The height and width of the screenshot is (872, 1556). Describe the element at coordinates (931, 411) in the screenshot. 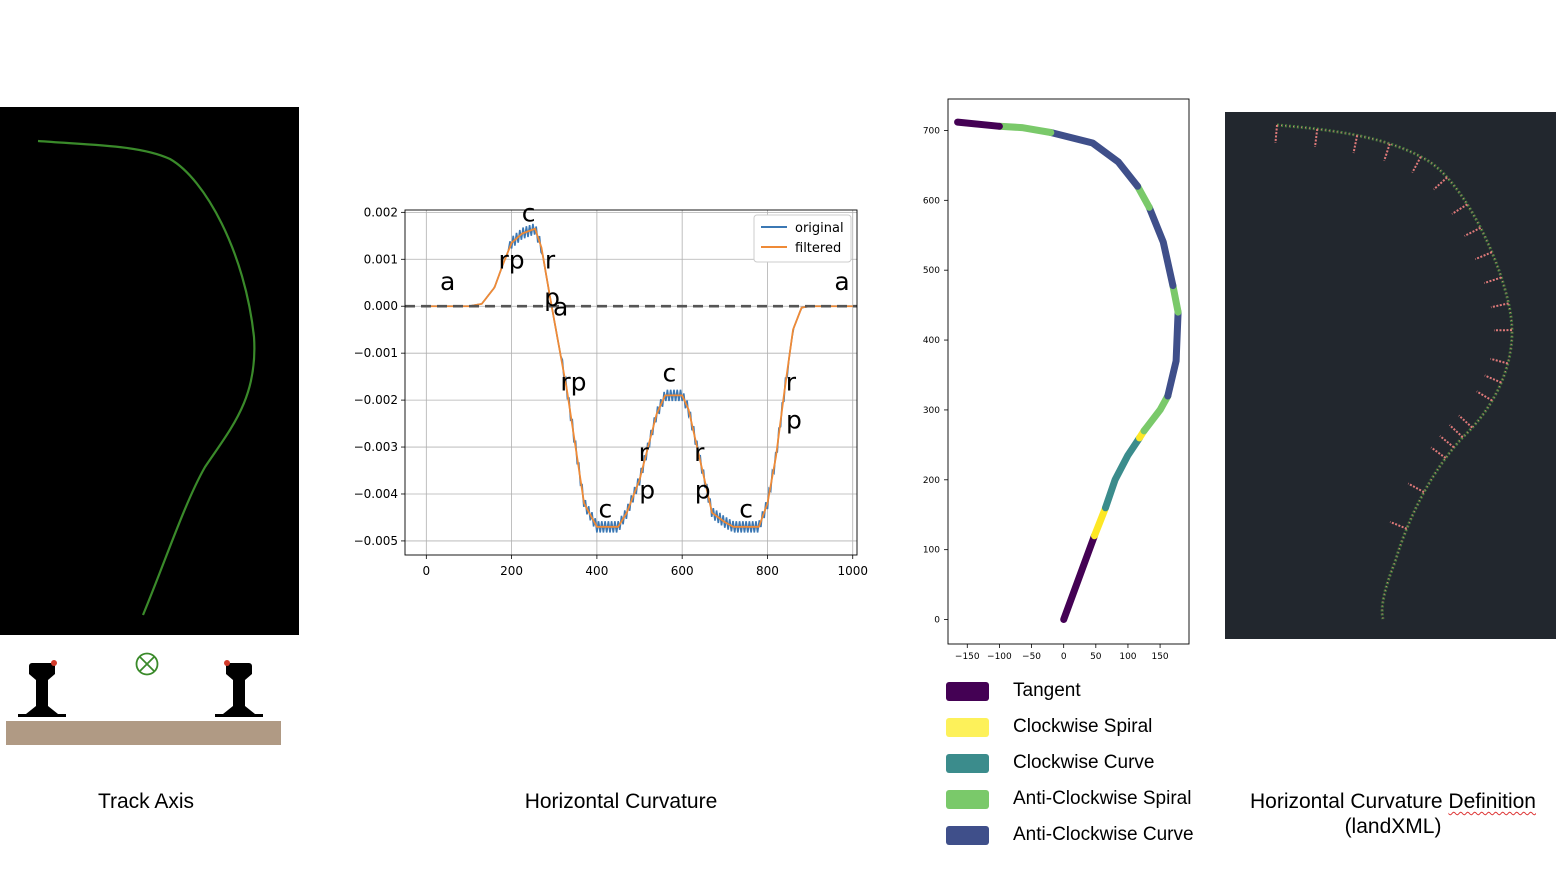

I see `y-tick-label: 300` at that location.